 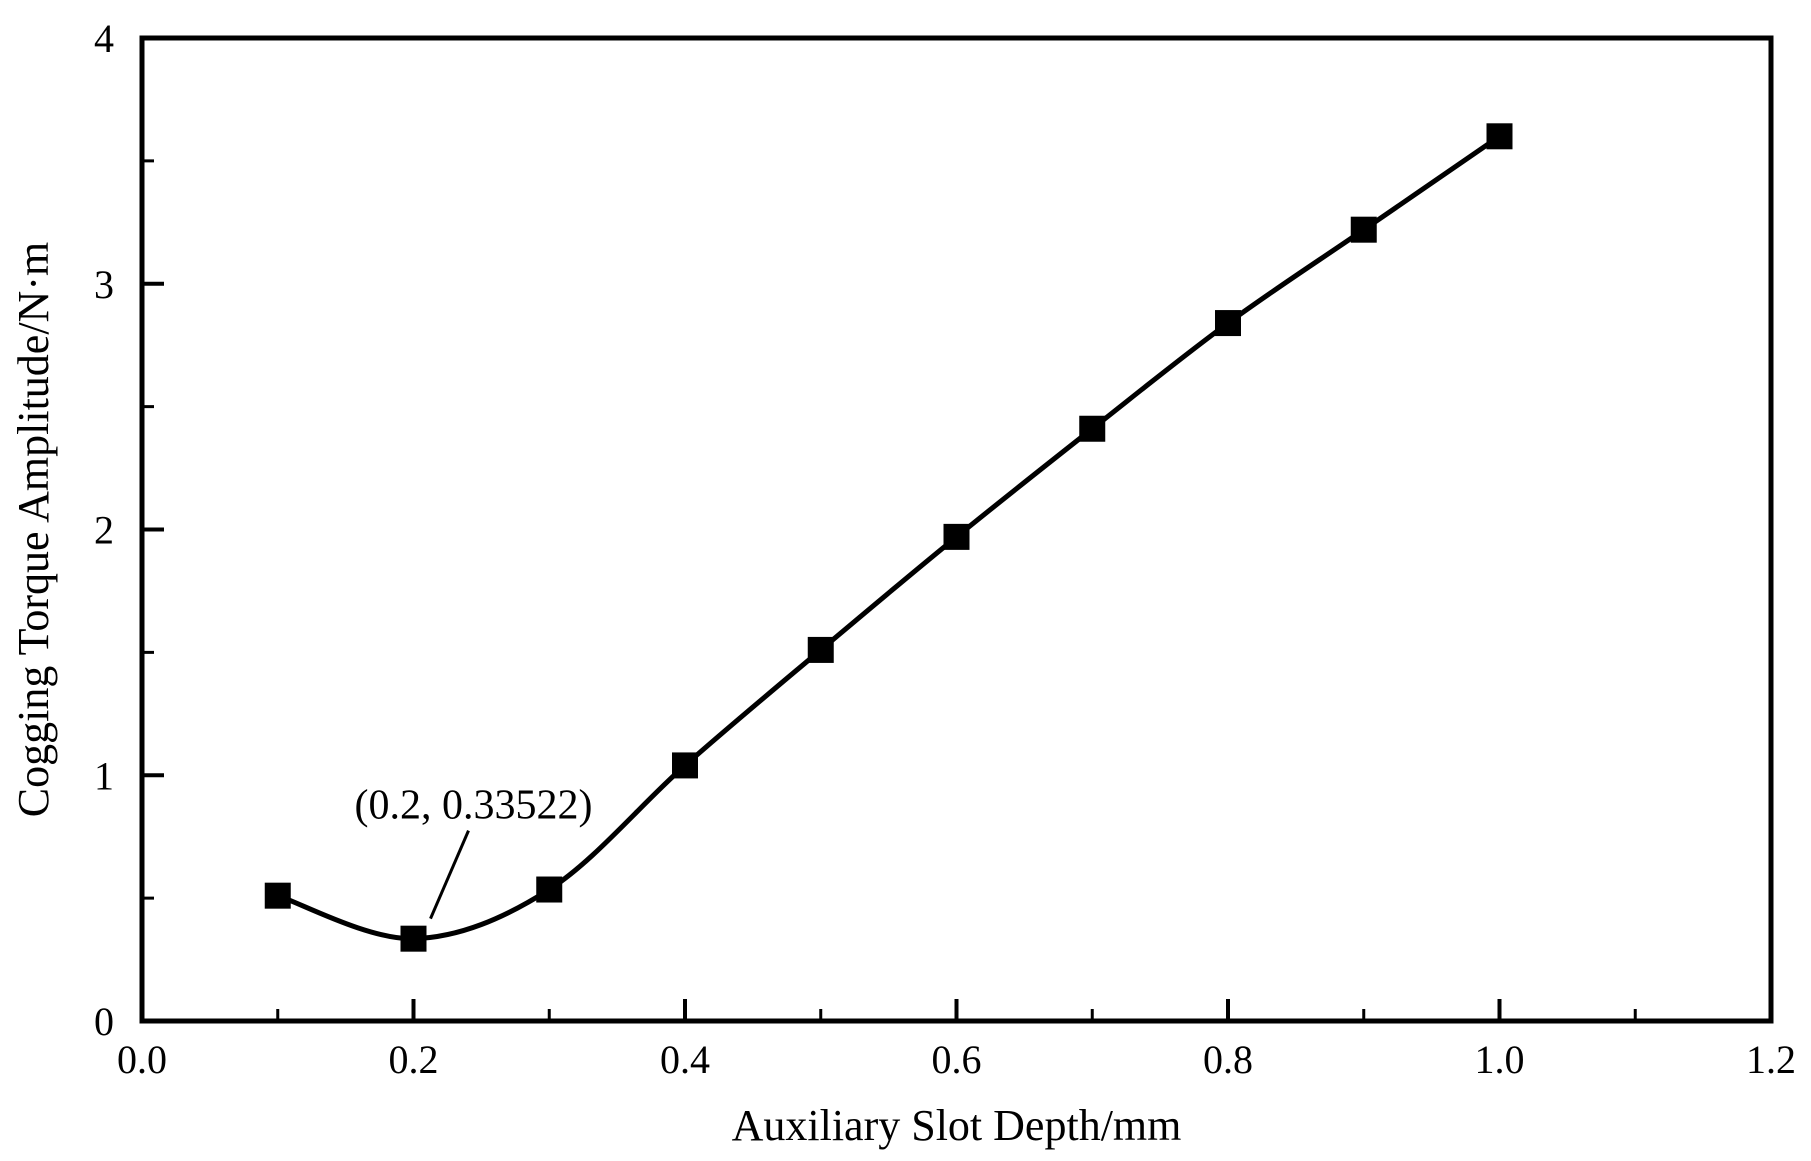 What do you see at coordinates (104, 1021) in the screenshot?
I see `y-tick-label: 0` at bounding box center [104, 1021].